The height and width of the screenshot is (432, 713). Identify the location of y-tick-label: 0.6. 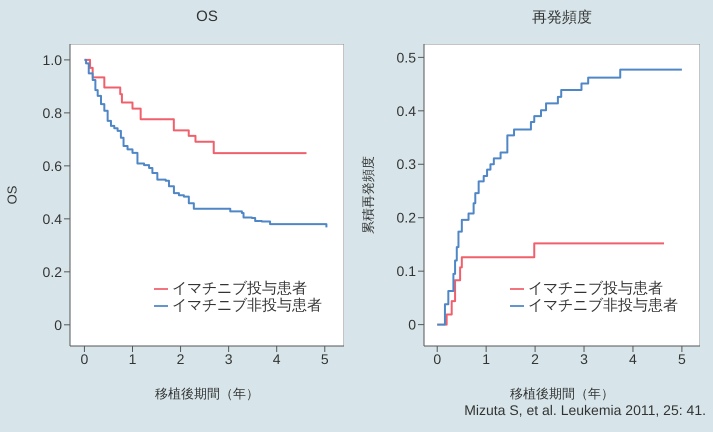
(52, 166).